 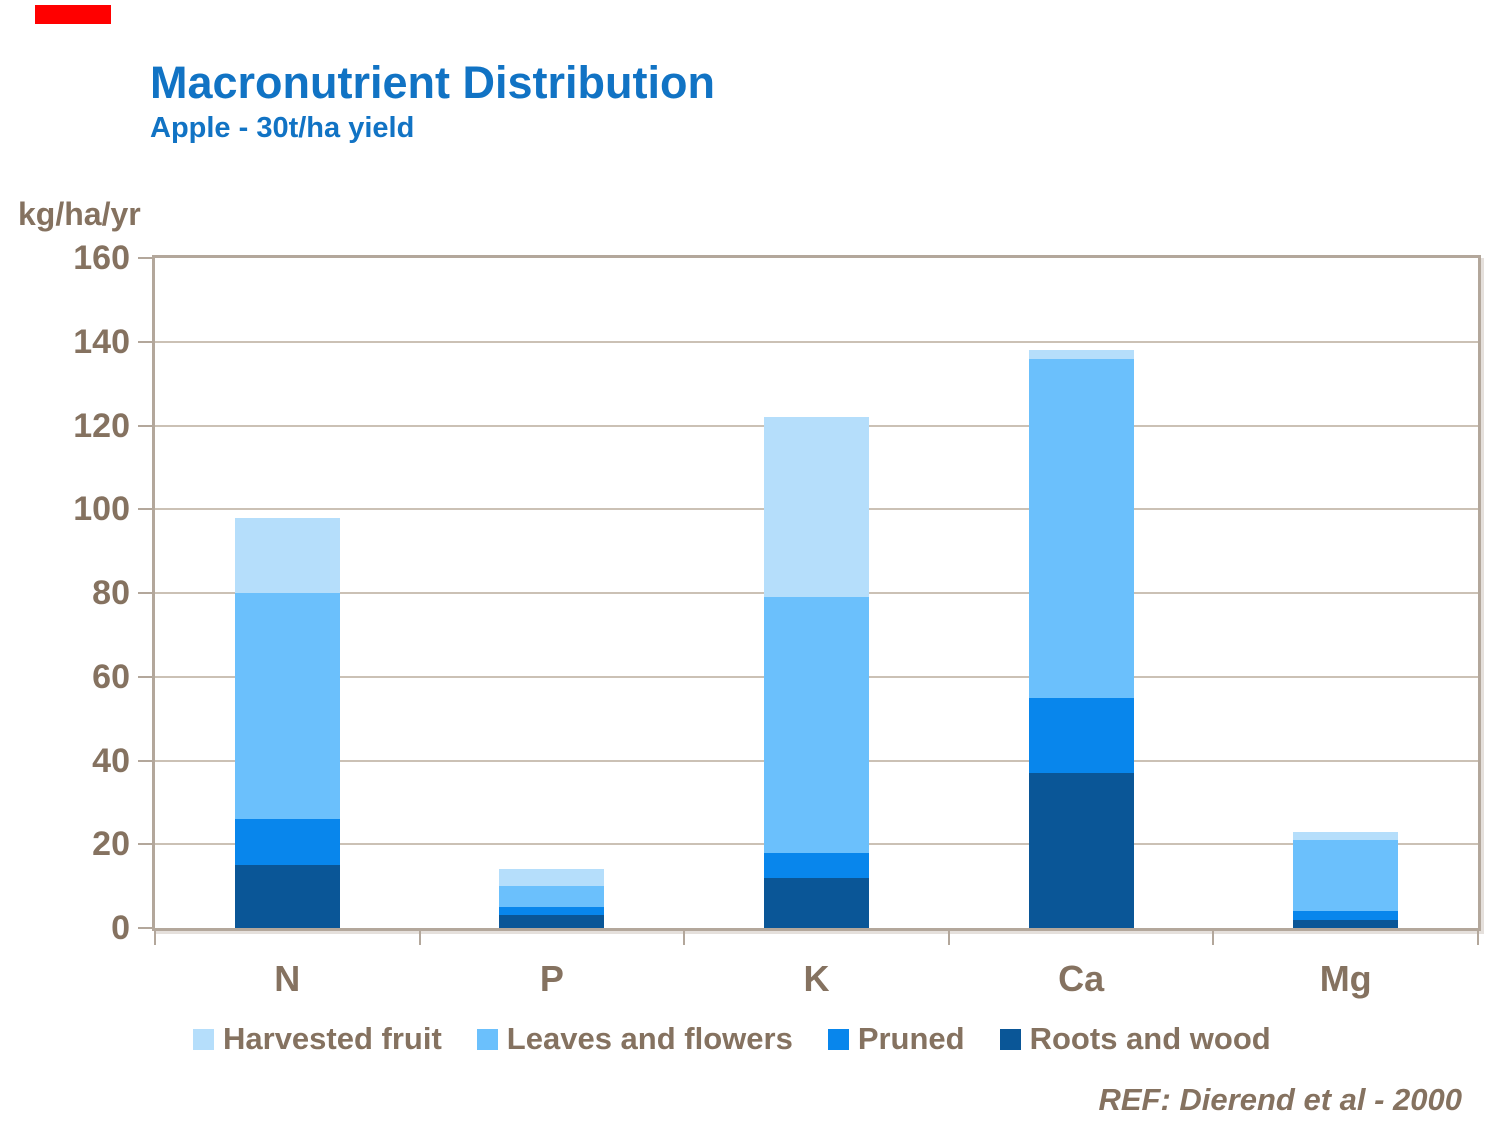 I want to click on y-tick-label: 40, so click(x=111, y=760).